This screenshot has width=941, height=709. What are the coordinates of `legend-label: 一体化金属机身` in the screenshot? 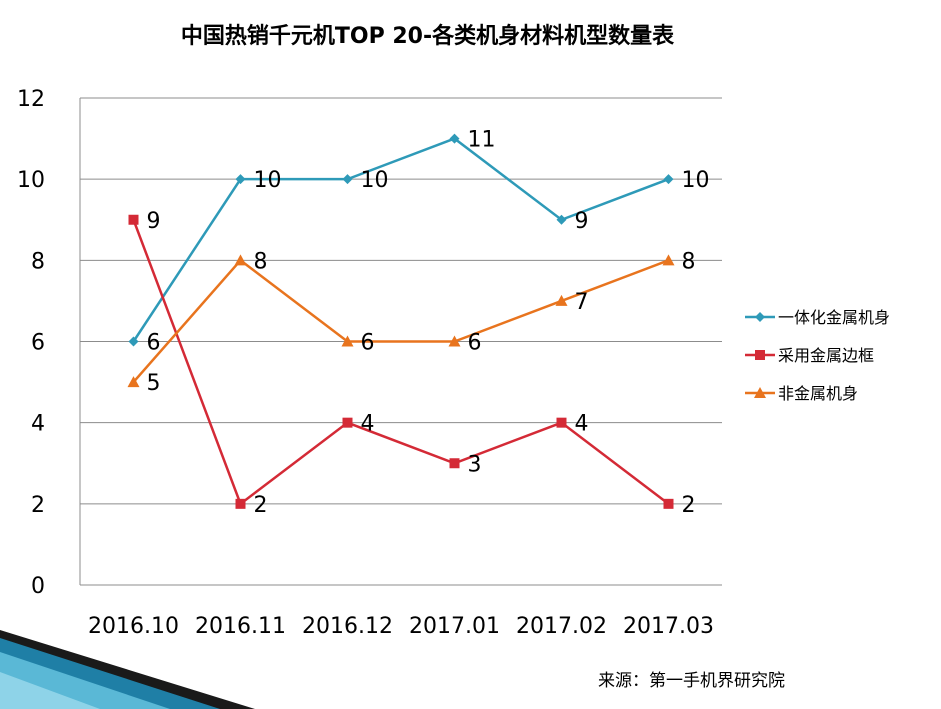 It's located at (834, 317).